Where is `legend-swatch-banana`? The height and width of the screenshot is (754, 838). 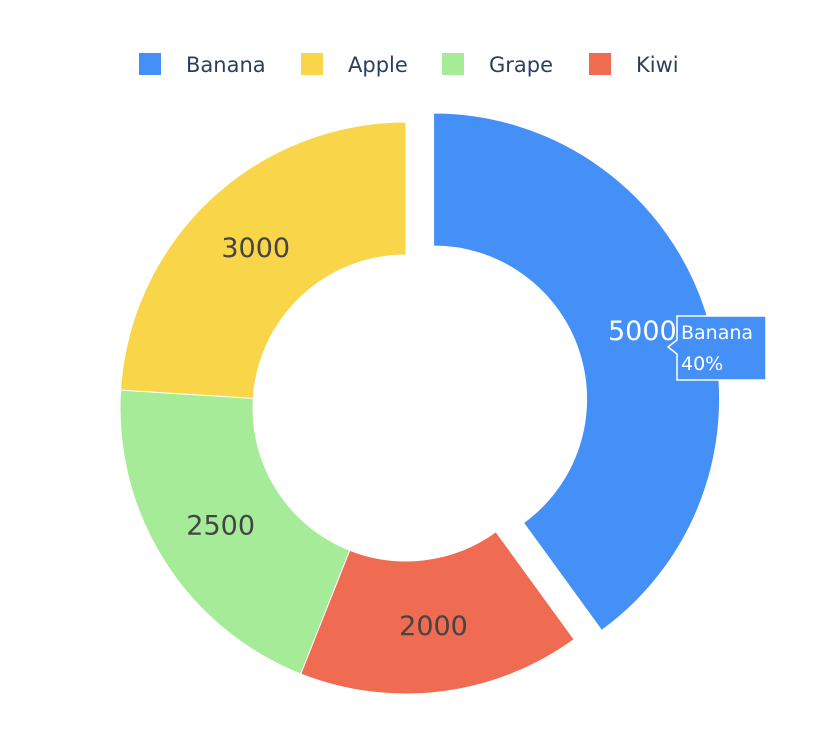
legend-swatch-banana is located at coordinates (150, 64).